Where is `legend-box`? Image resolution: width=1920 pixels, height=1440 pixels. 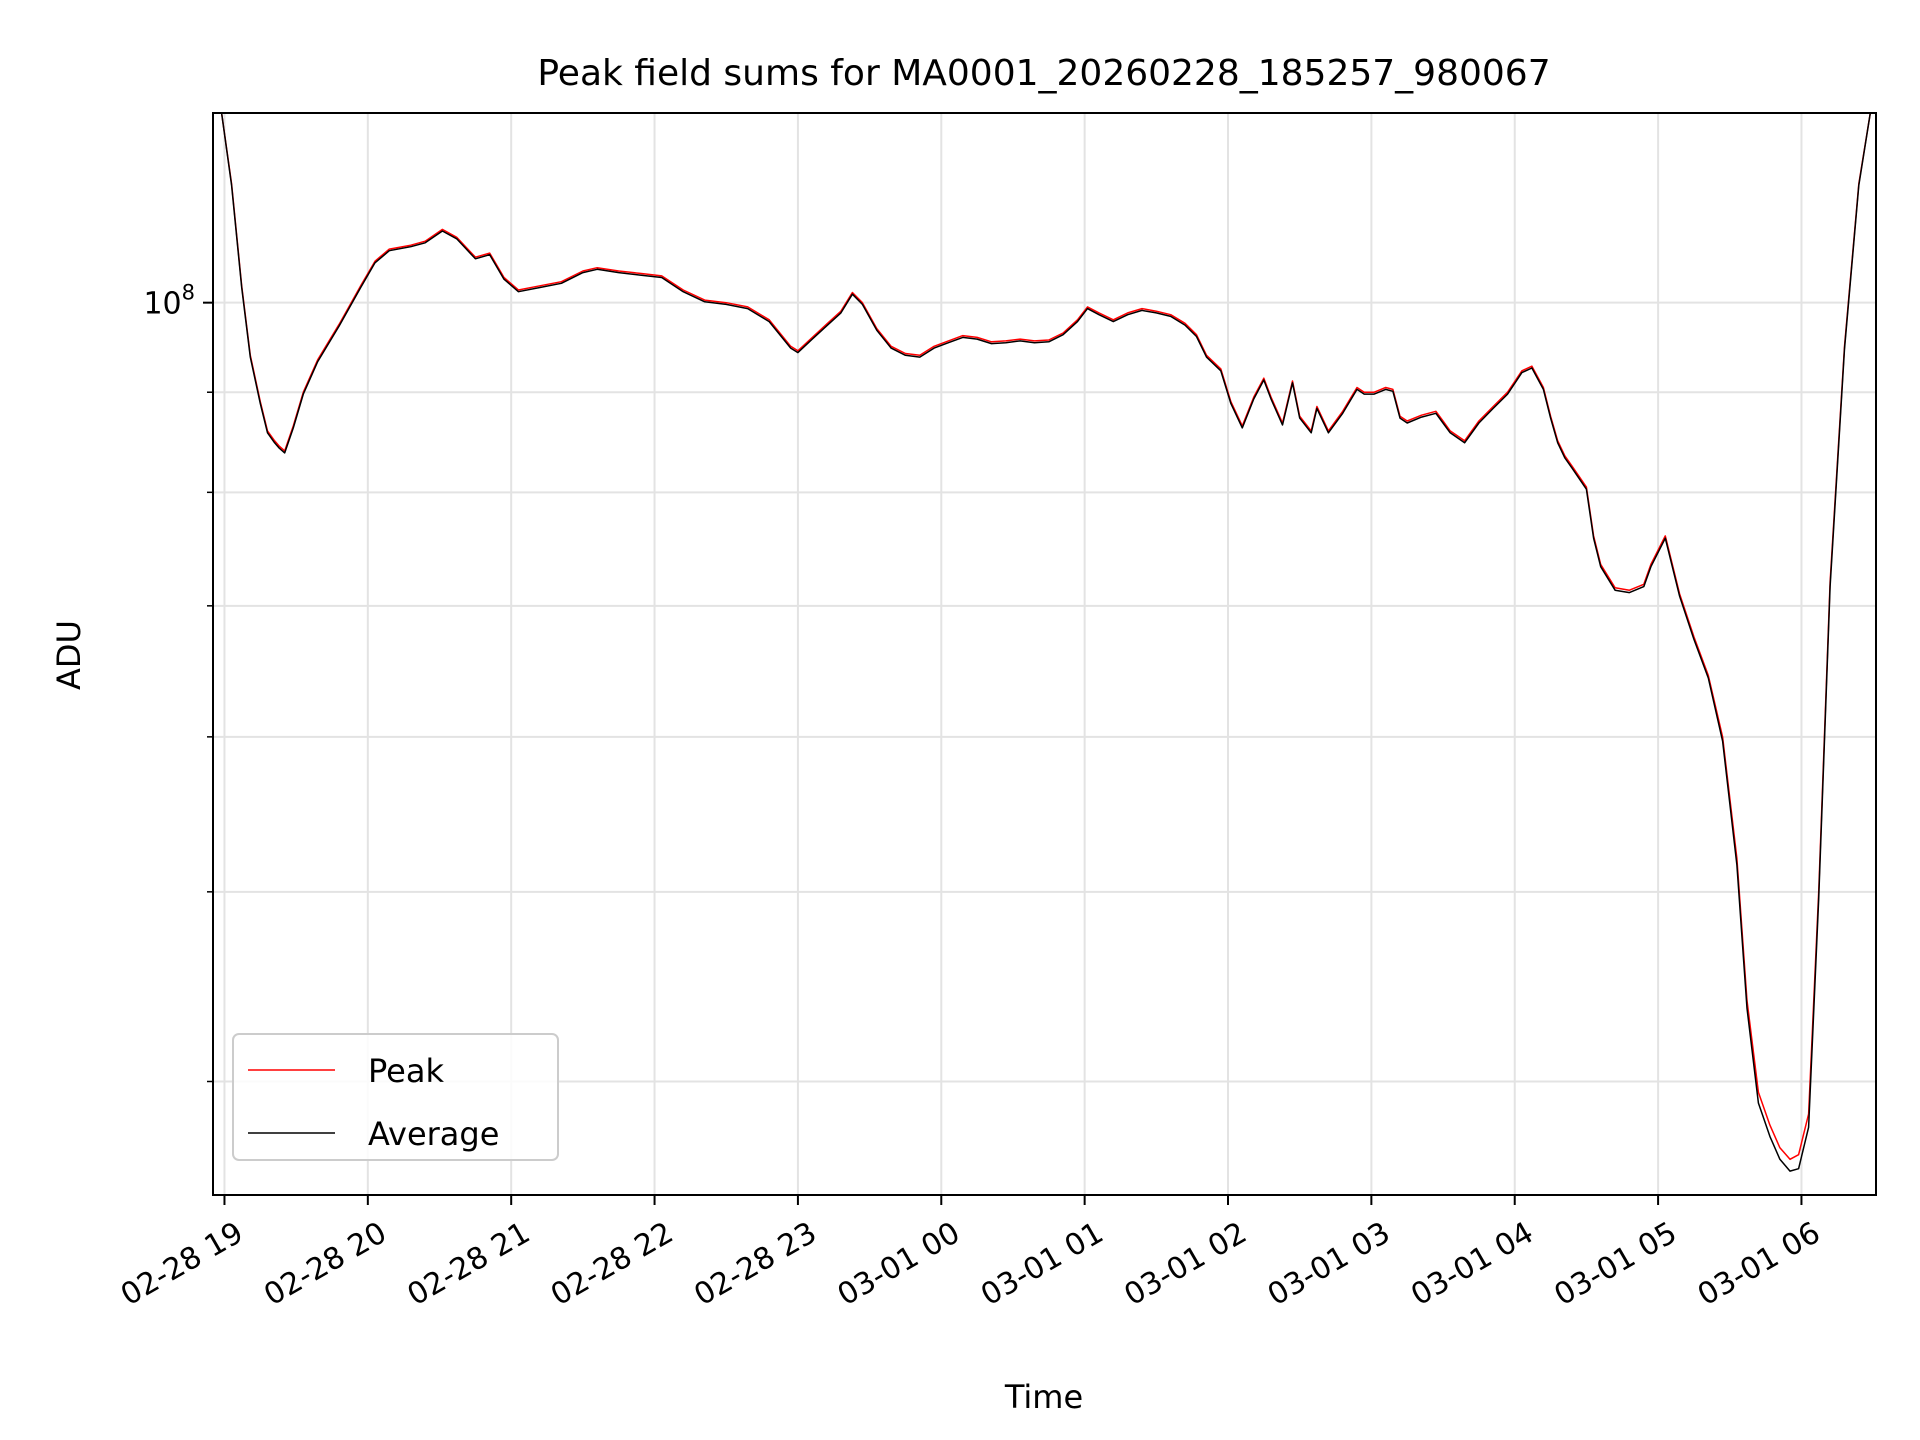 legend-box is located at coordinates (395, 1097).